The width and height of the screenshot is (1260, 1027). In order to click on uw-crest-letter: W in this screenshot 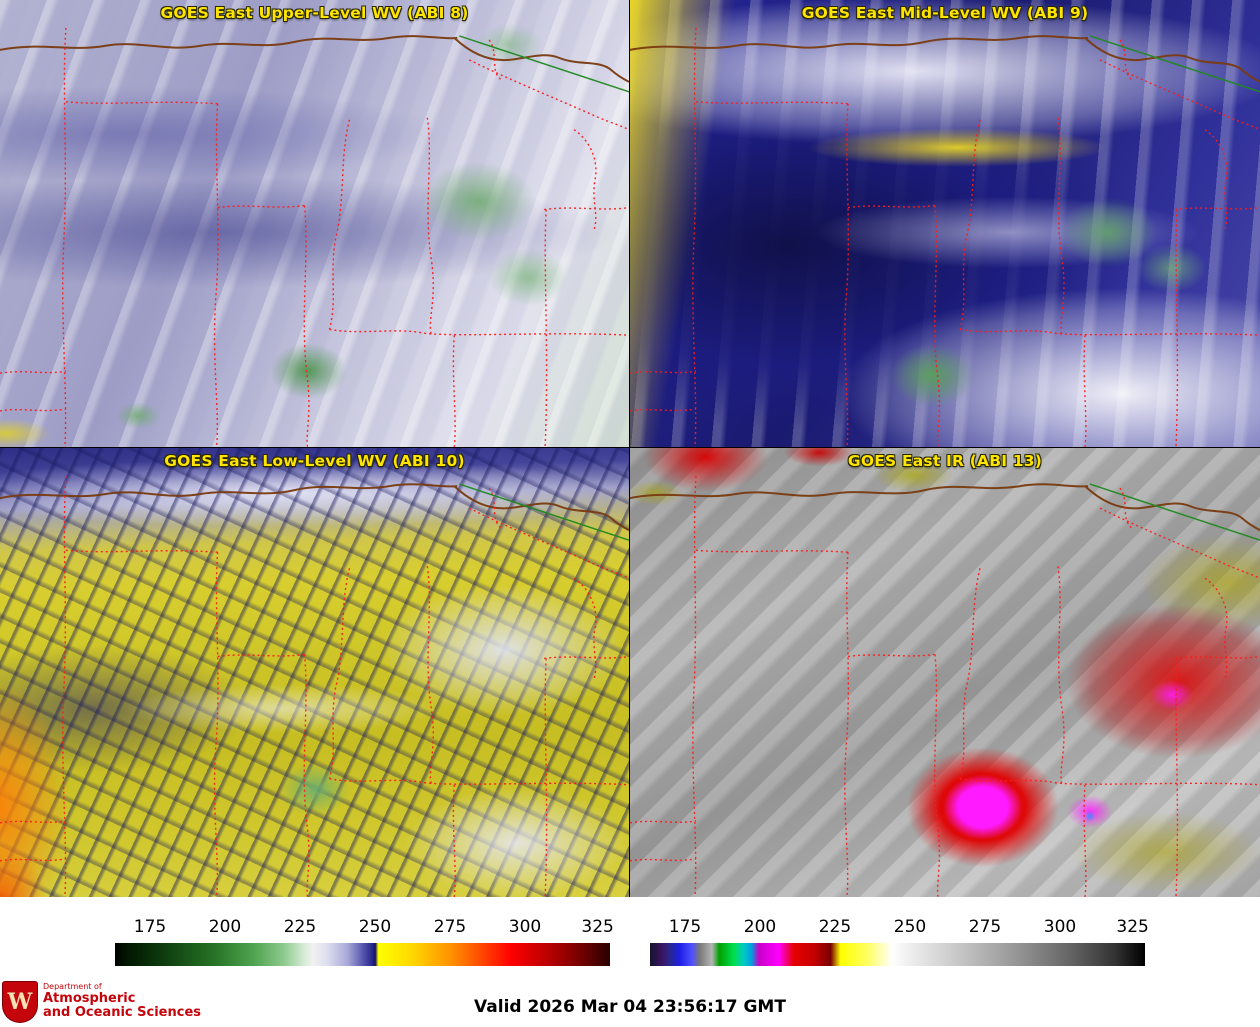, I will do `click(20, 1002)`.